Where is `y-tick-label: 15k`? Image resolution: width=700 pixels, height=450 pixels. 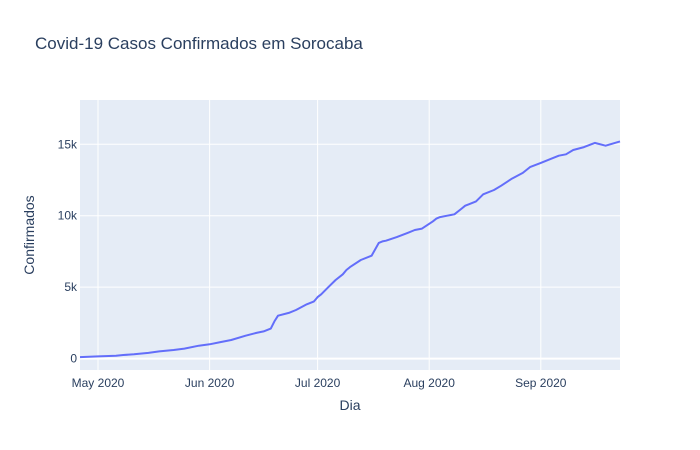 y-tick-label: 15k is located at coordinates (68, 144).